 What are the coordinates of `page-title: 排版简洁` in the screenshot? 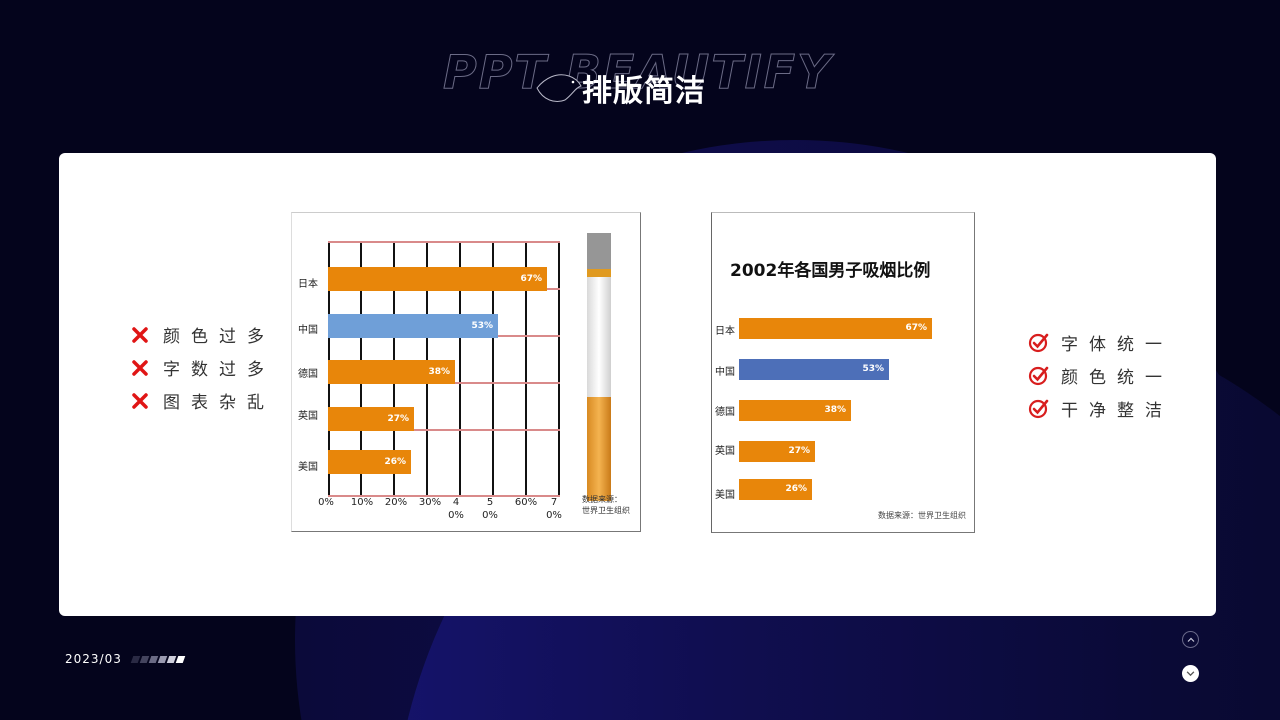 It's located at (644, 91).